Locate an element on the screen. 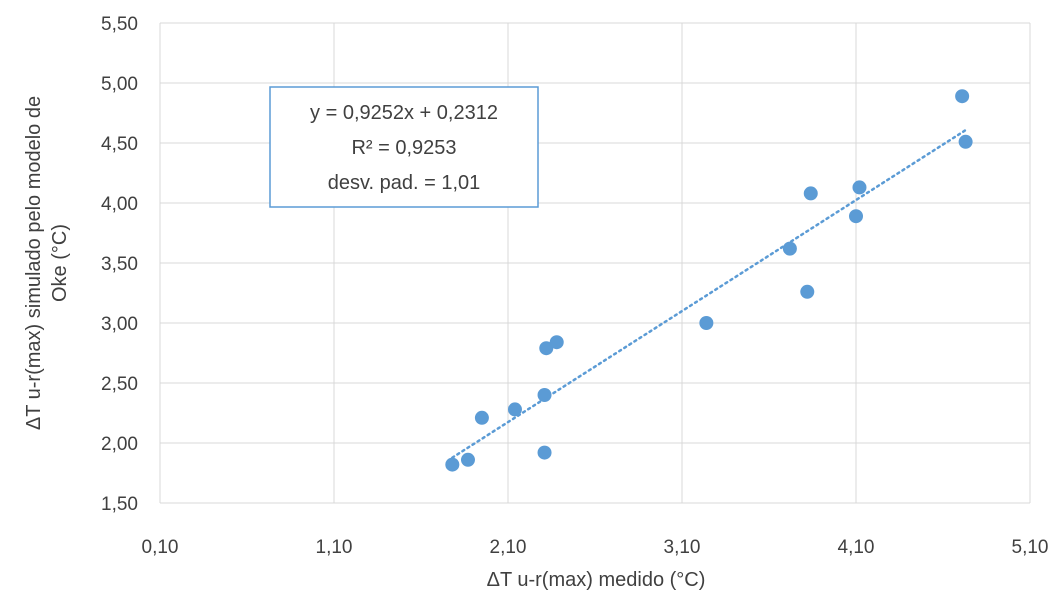  x-tick-label: 3,10 is located at coordinates (682, 547).